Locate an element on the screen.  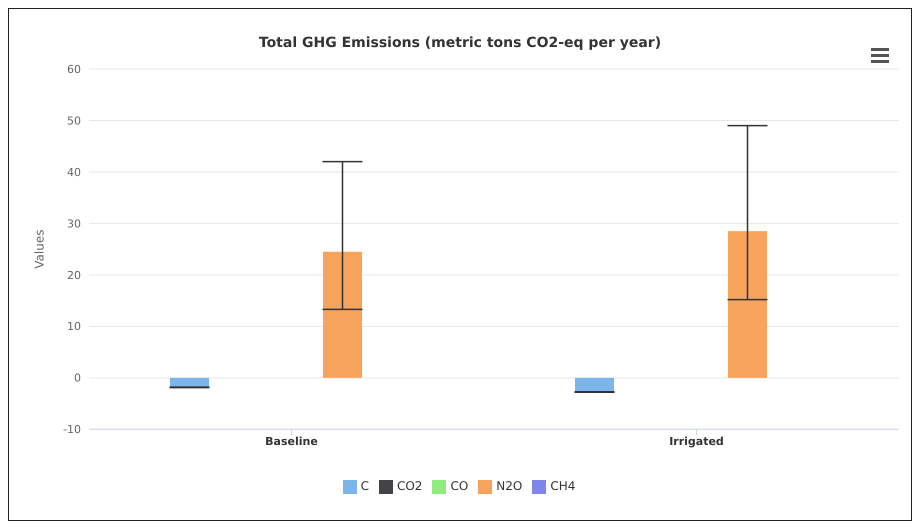
legend-label: N2O is located at coordinates (509, 486).